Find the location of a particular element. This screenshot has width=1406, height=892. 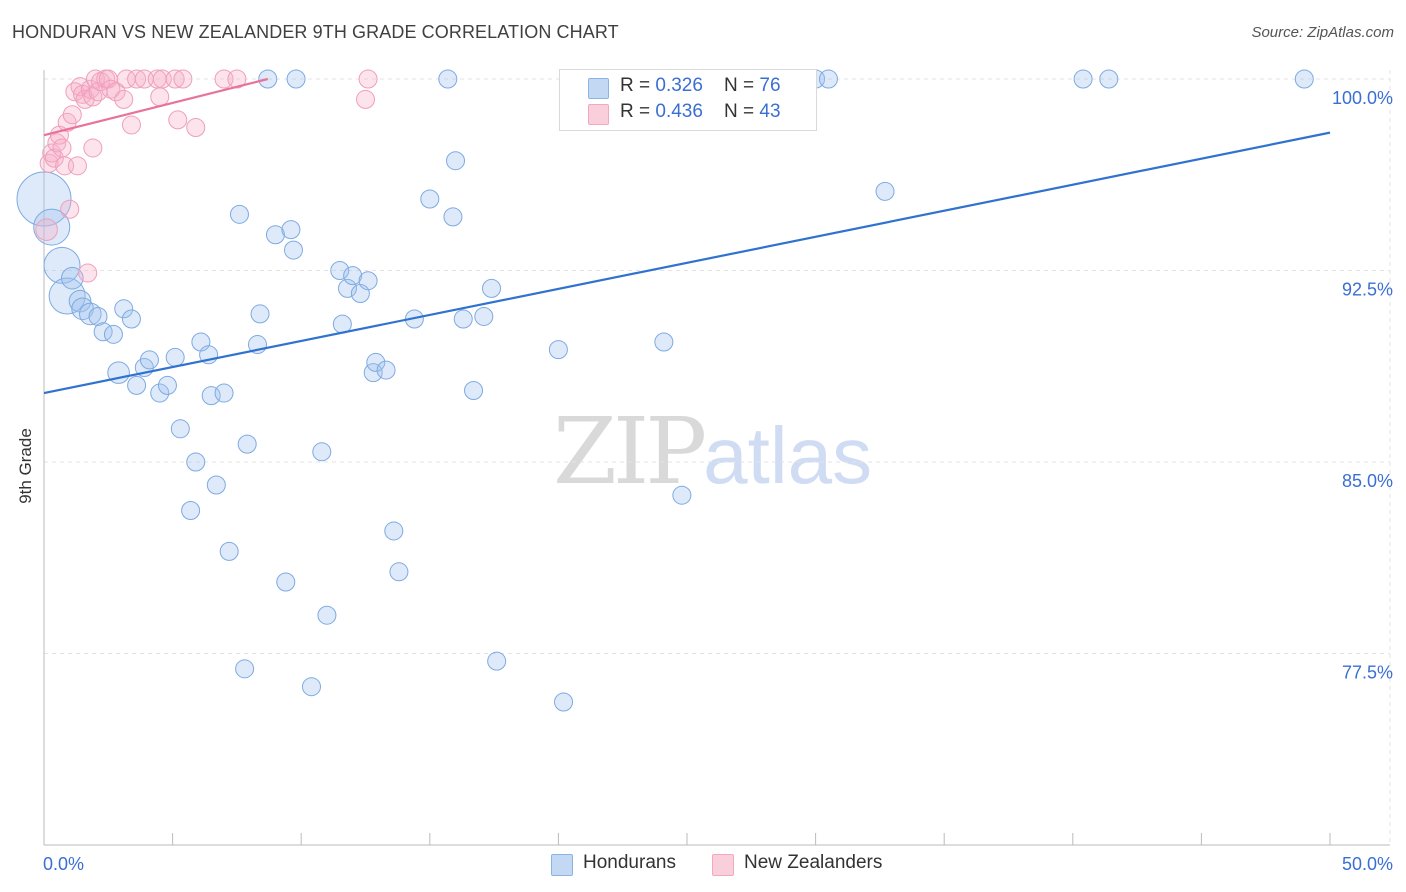

n-value-hondurans: 76 is located at coordinates (770, 85).